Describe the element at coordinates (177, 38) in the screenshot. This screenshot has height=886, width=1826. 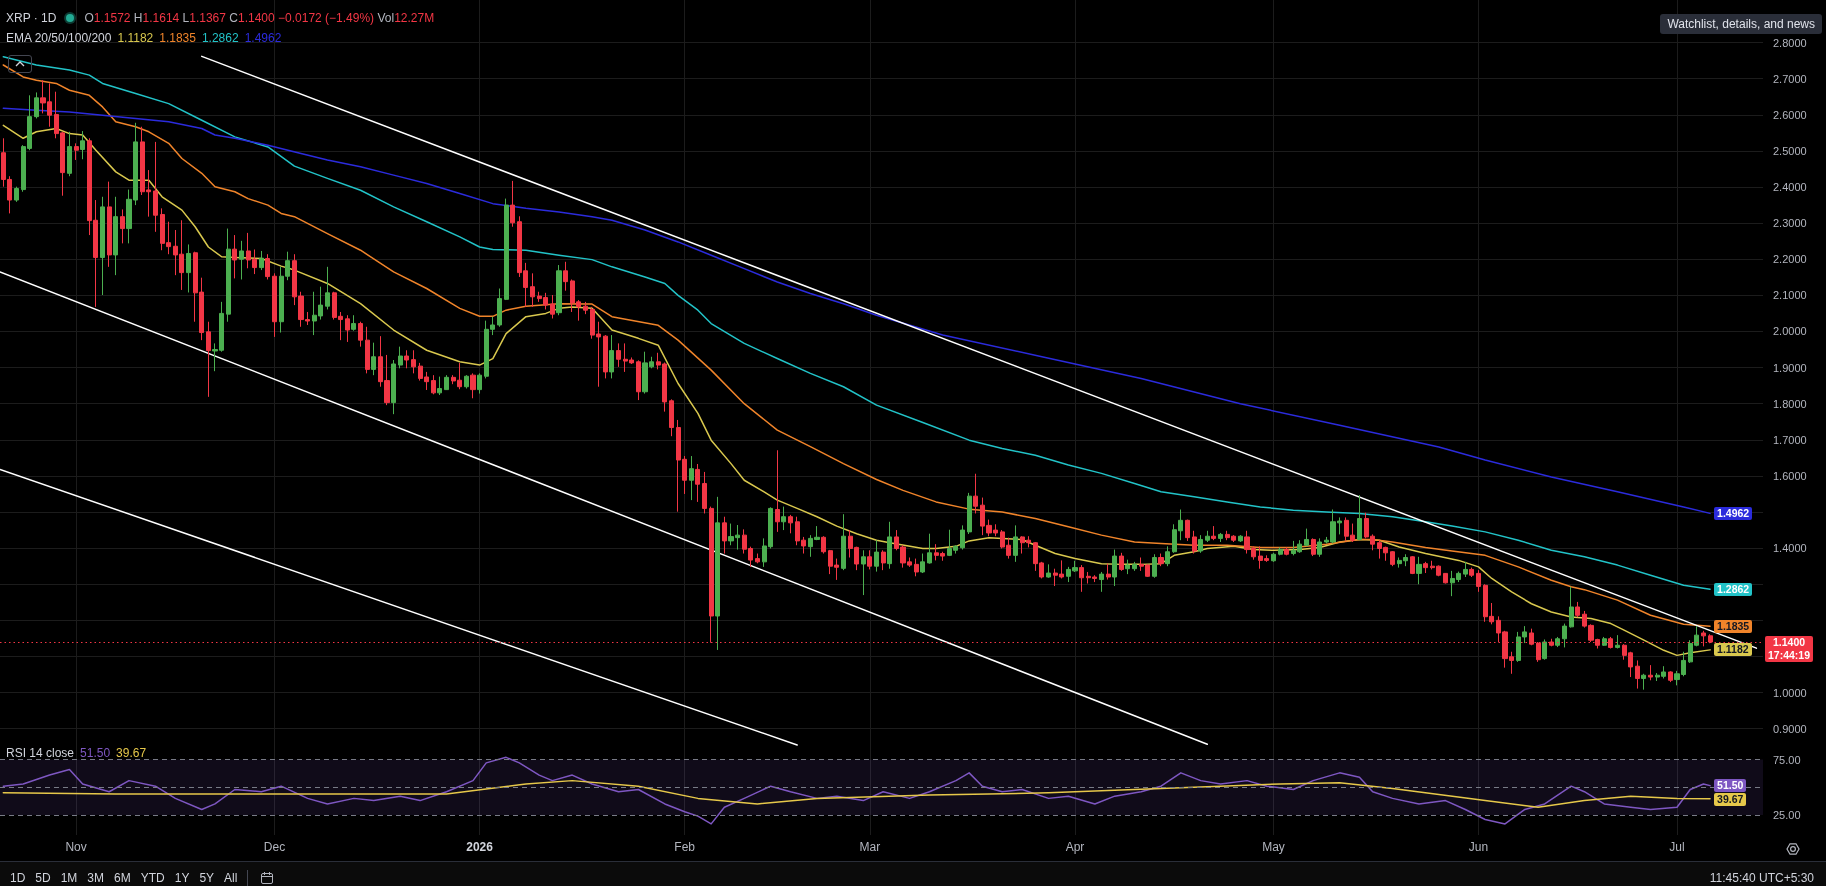
I see `text: 1.1835` at that location.